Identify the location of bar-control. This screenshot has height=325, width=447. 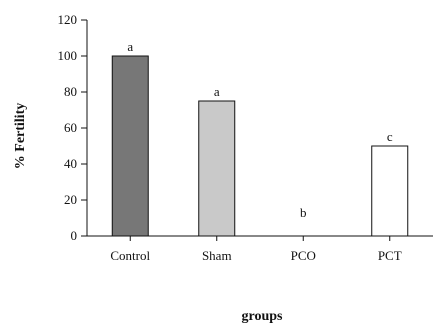
(130, 146).